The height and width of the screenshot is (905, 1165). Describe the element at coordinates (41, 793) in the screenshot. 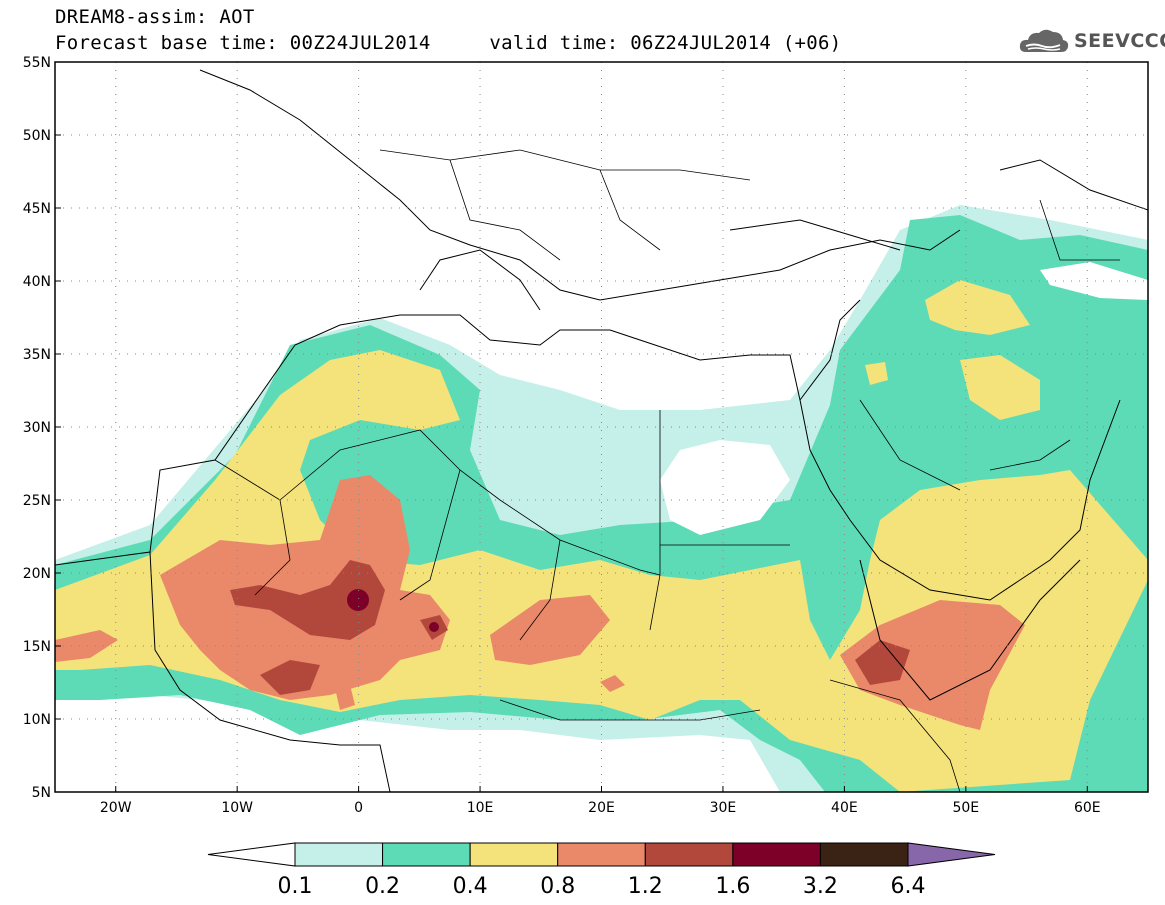

I see `lat-tick-label: 5N` at that location.